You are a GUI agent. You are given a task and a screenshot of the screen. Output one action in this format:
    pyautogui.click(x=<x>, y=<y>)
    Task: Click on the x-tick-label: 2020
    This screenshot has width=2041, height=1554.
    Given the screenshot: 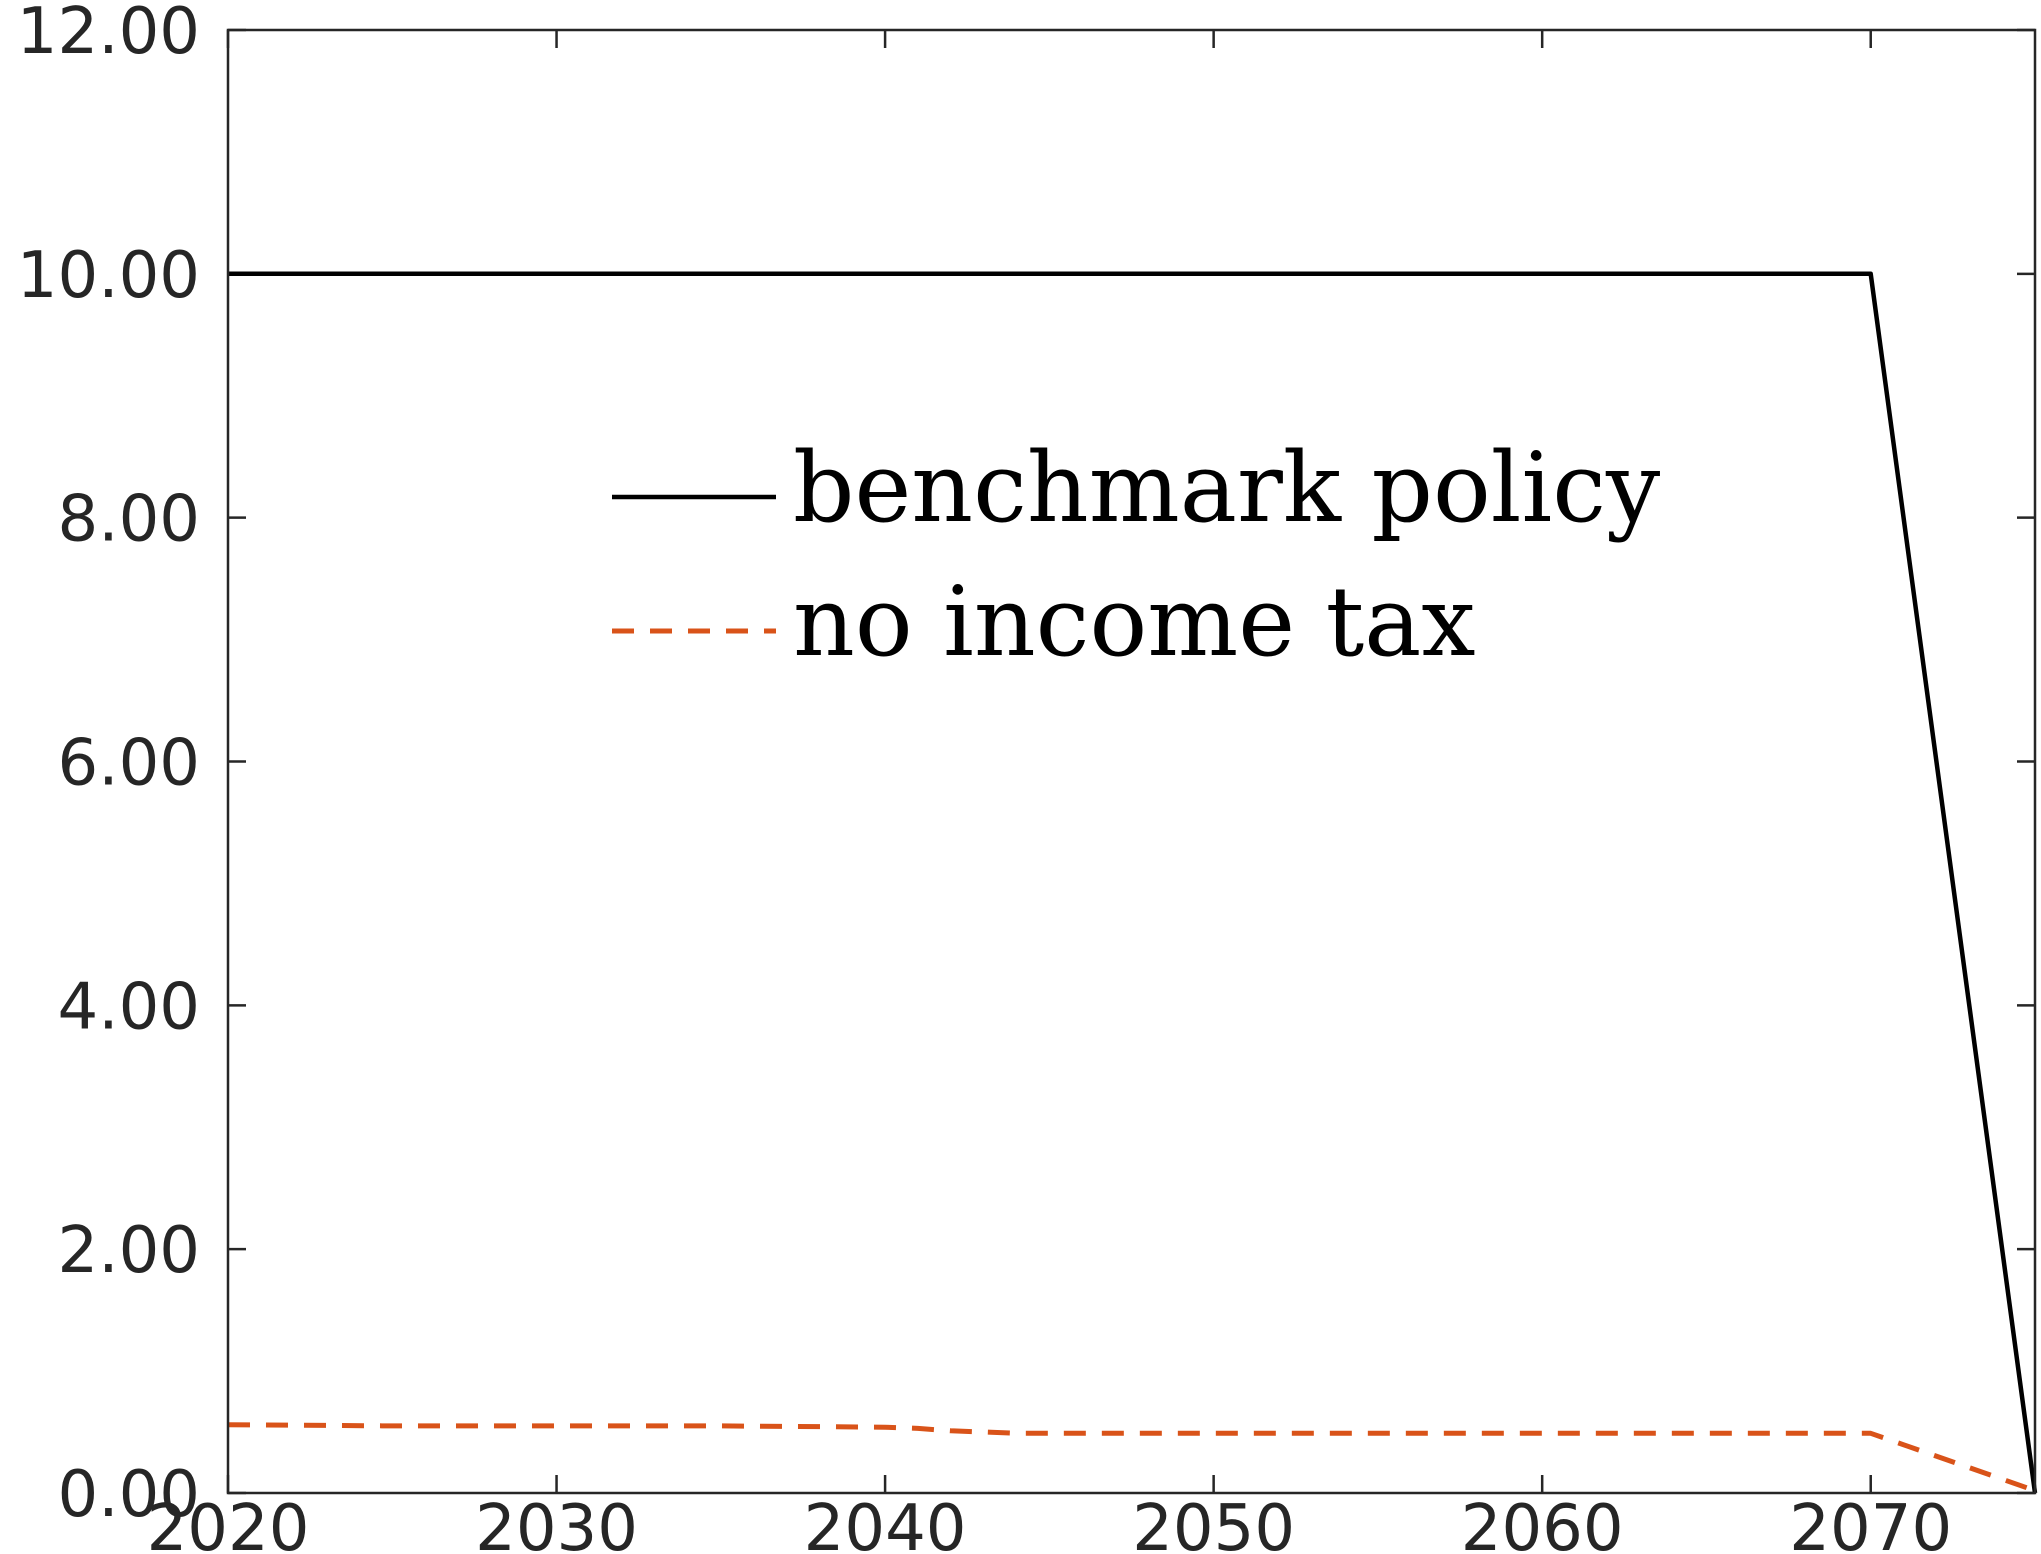 What is the action you would take?
    pyautogui.click(x=228, y=1523)
    